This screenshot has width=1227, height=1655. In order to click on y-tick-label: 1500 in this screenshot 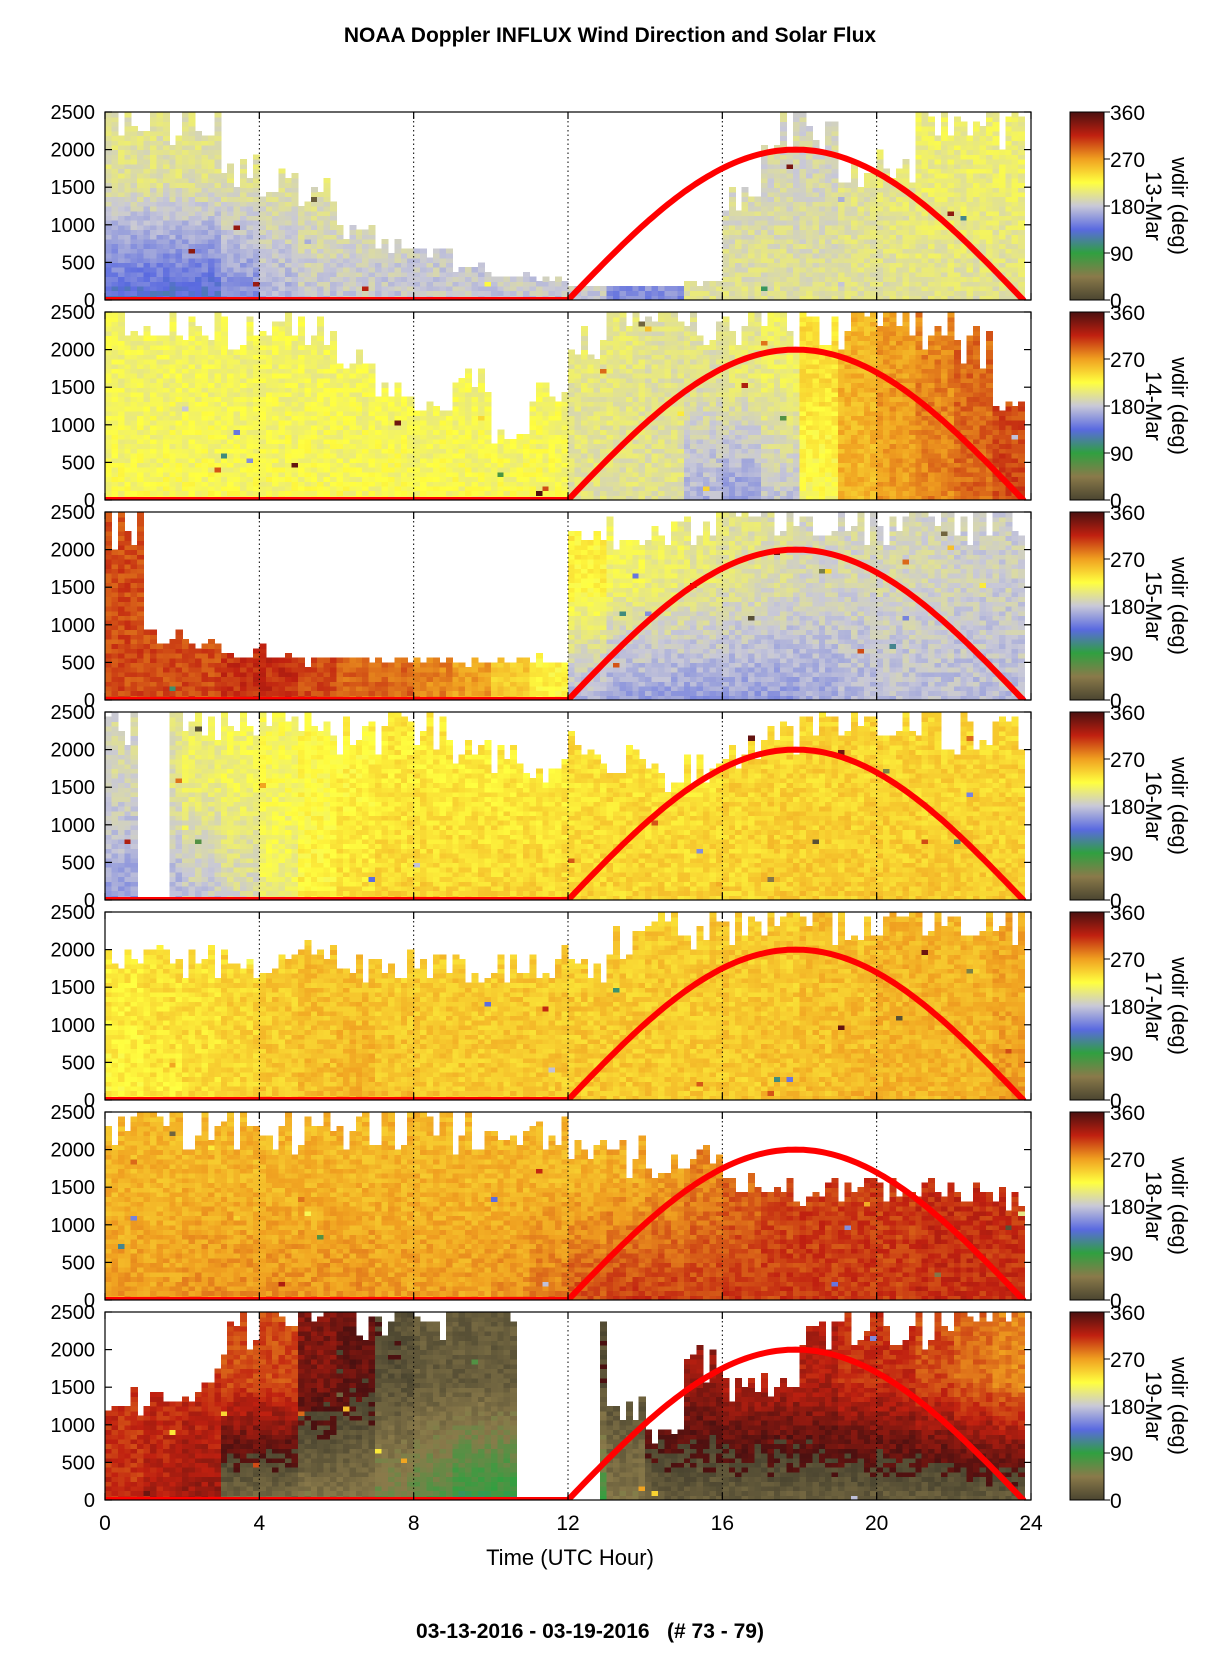, I will do `click(73, 188)`.